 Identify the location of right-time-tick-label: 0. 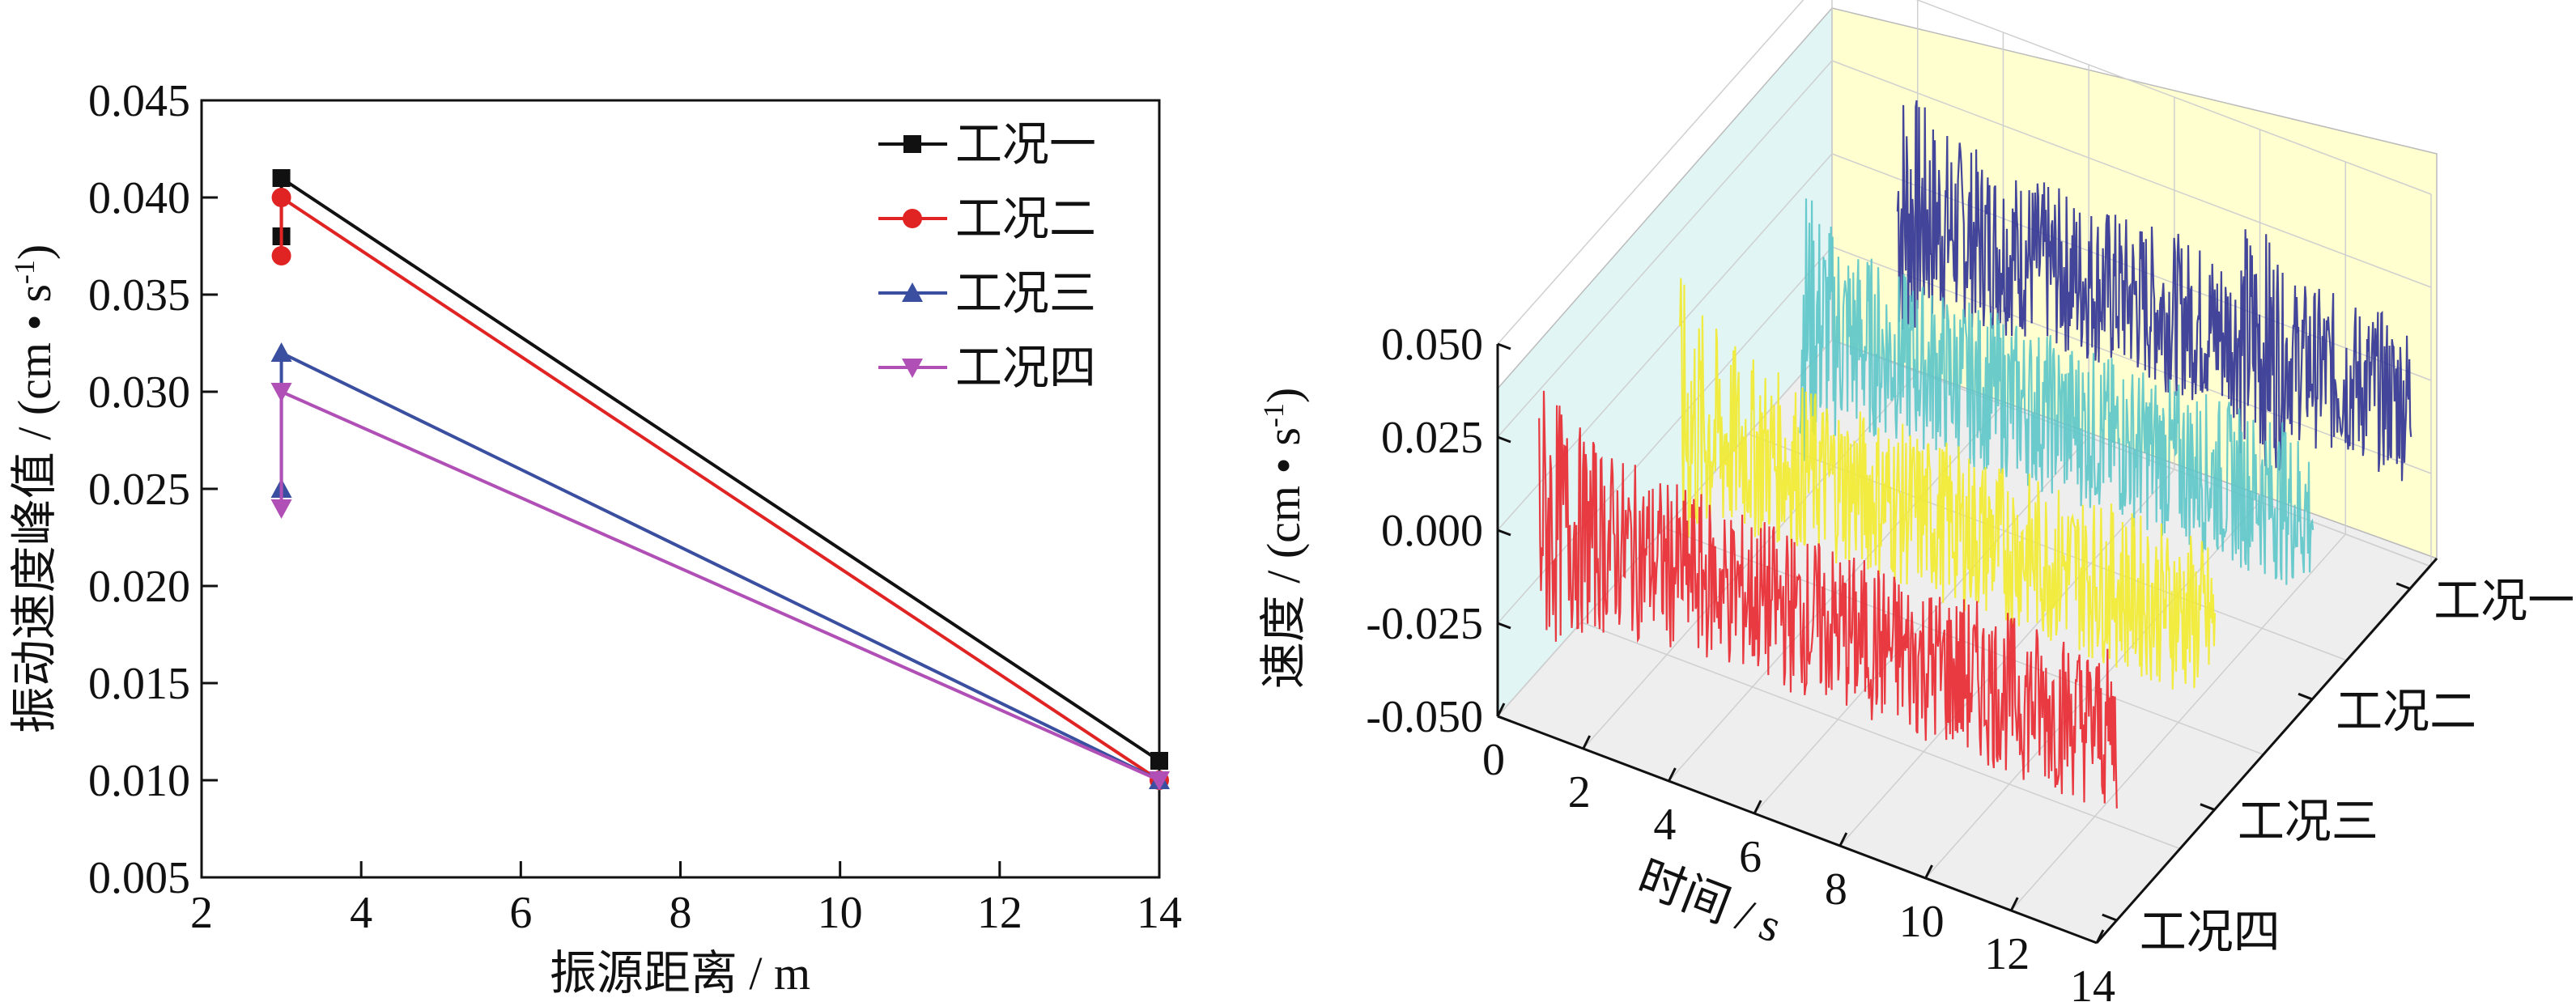
(1493, 760).